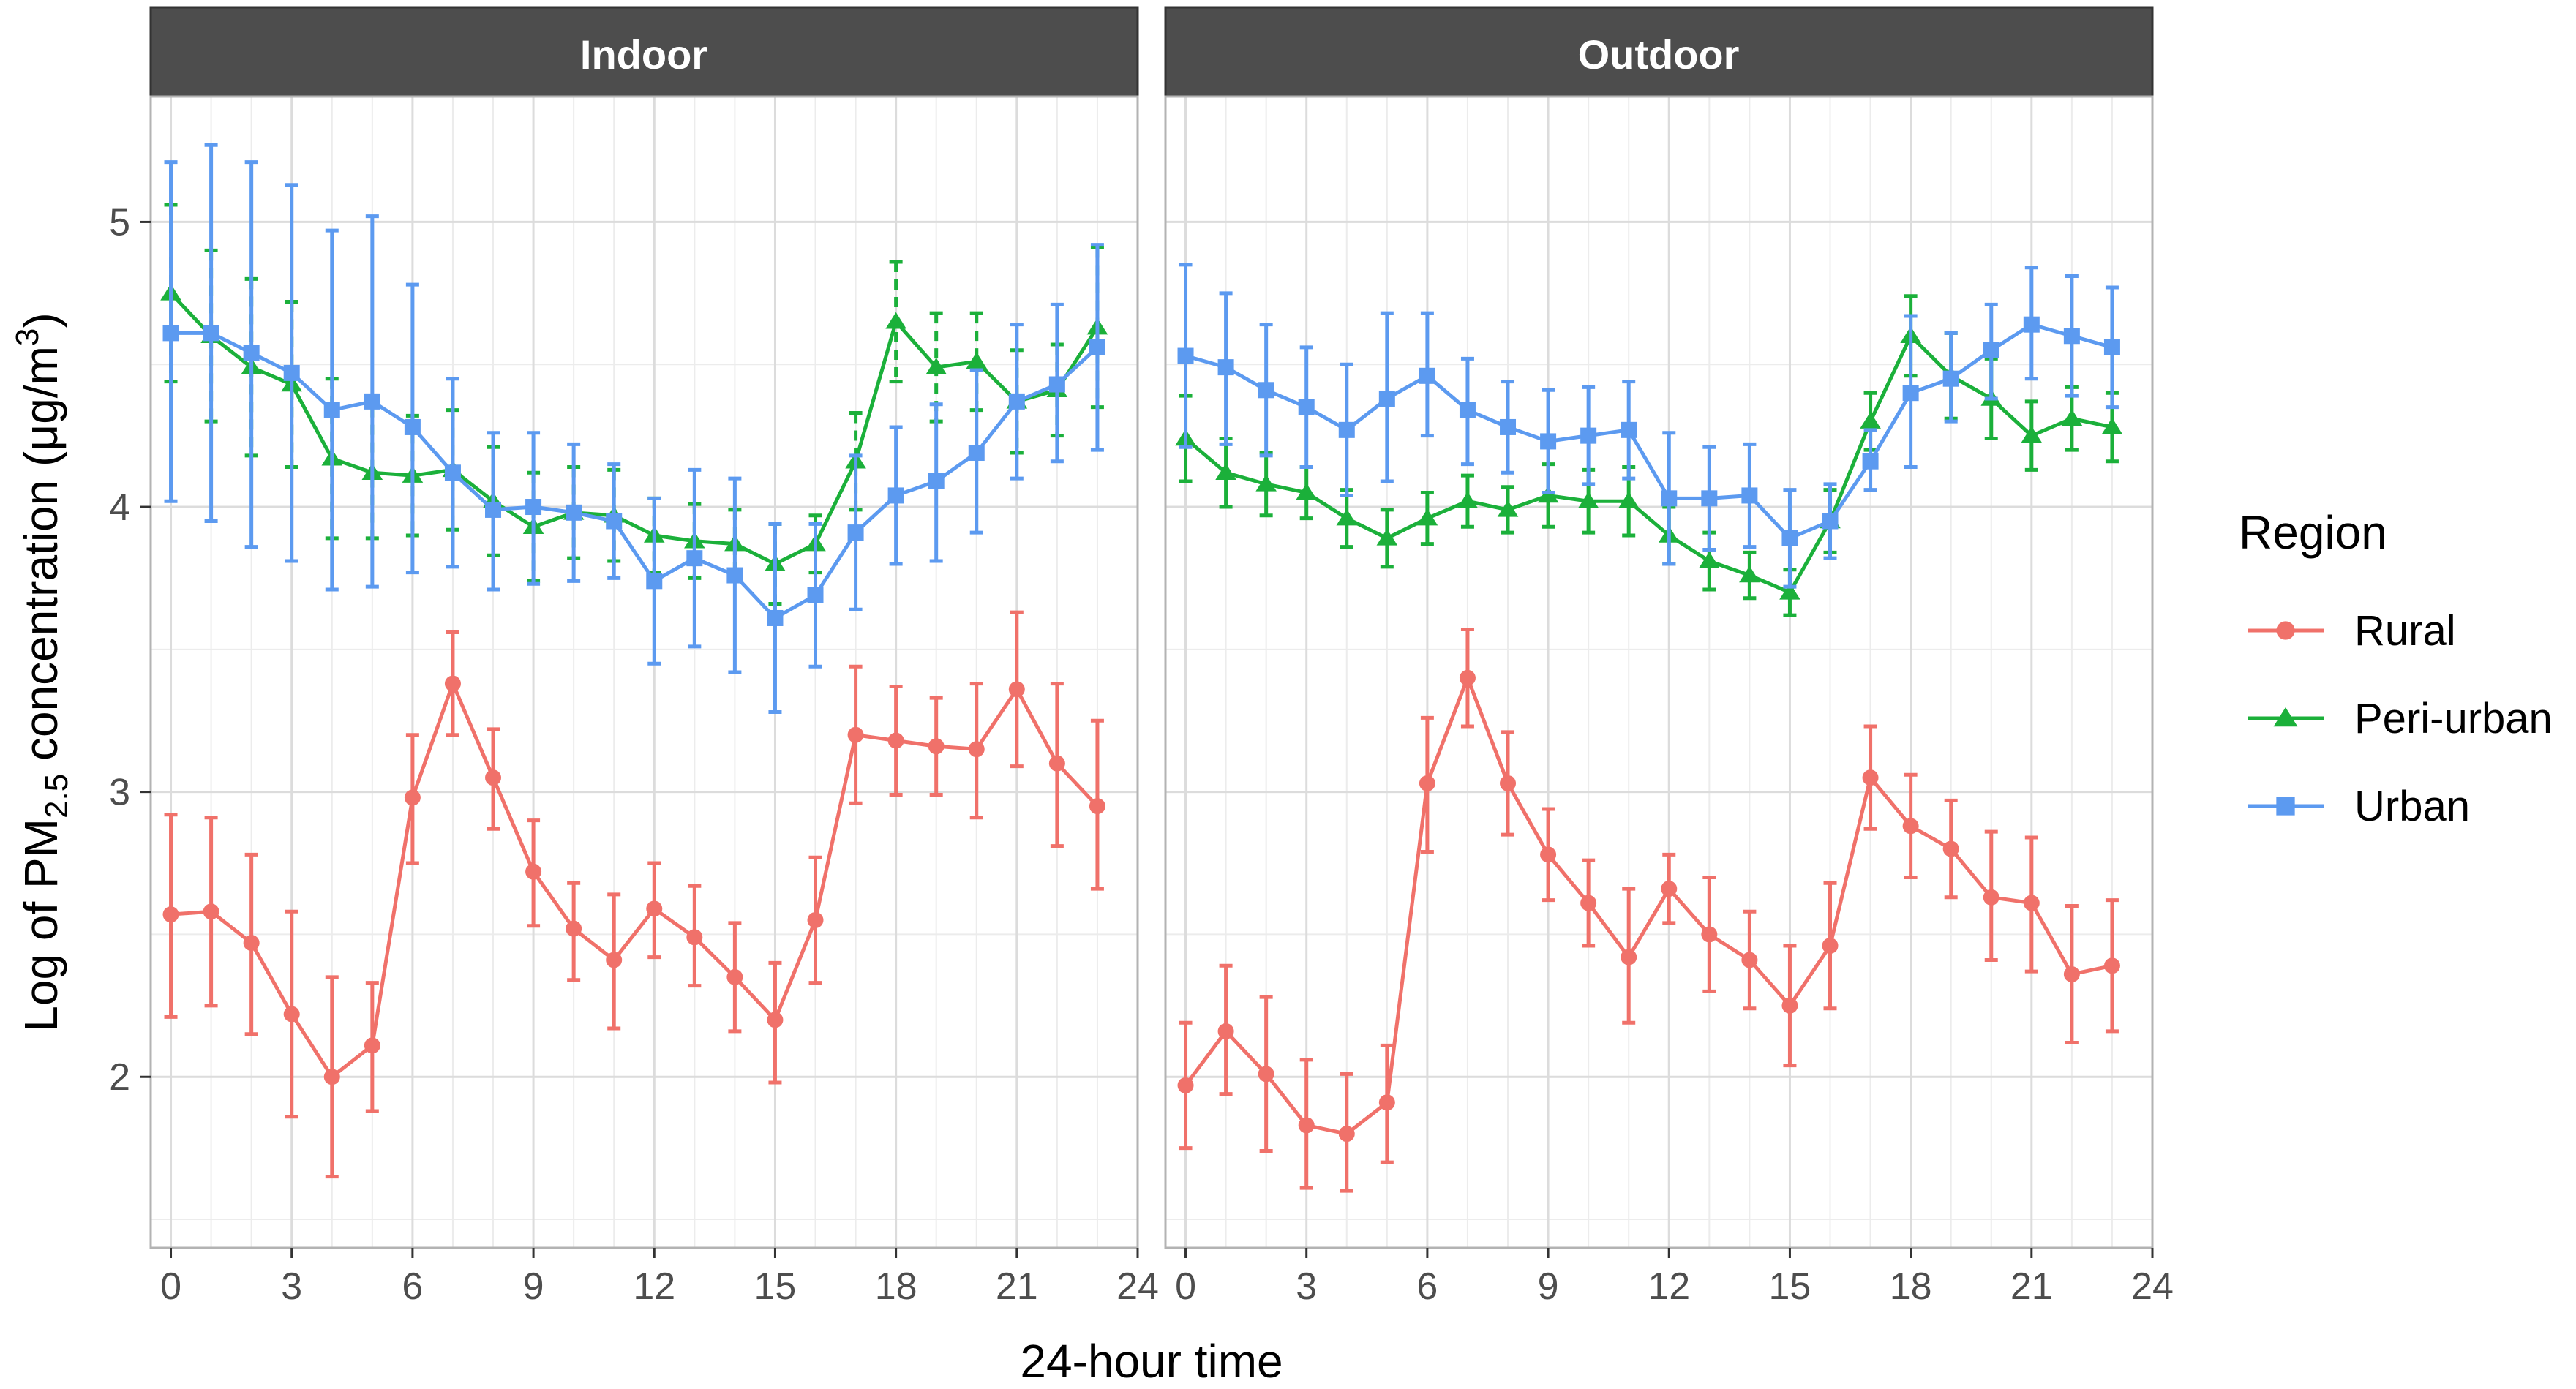  I want to click on legend: Region Rural Peri-urban Urban, so click(2396, 668).